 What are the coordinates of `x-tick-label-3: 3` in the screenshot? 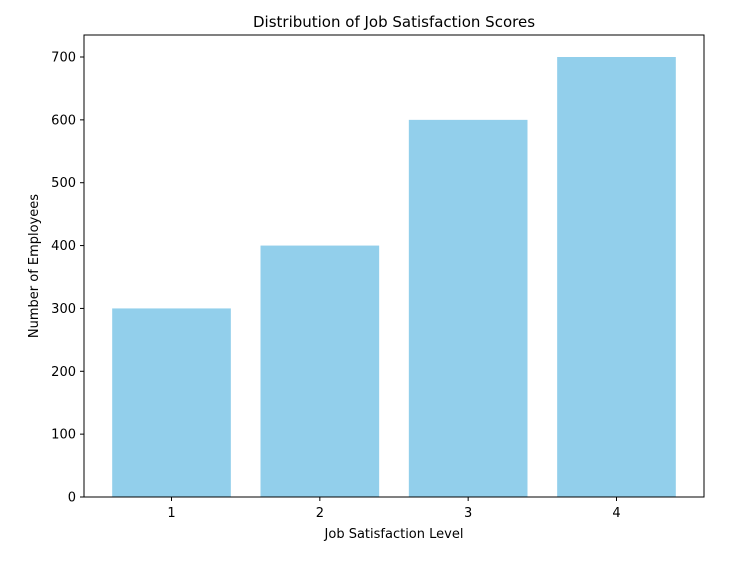 It's located at (468, 513).